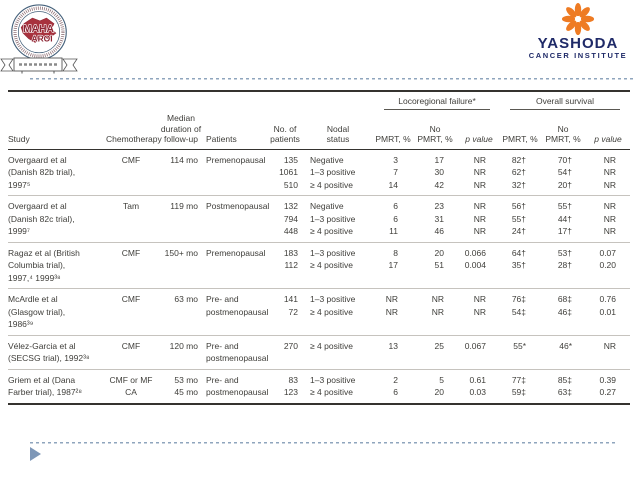 This screenshot has height=479, width=638. I want to click on yashoda-title: YASHODA, so click(578, 43).